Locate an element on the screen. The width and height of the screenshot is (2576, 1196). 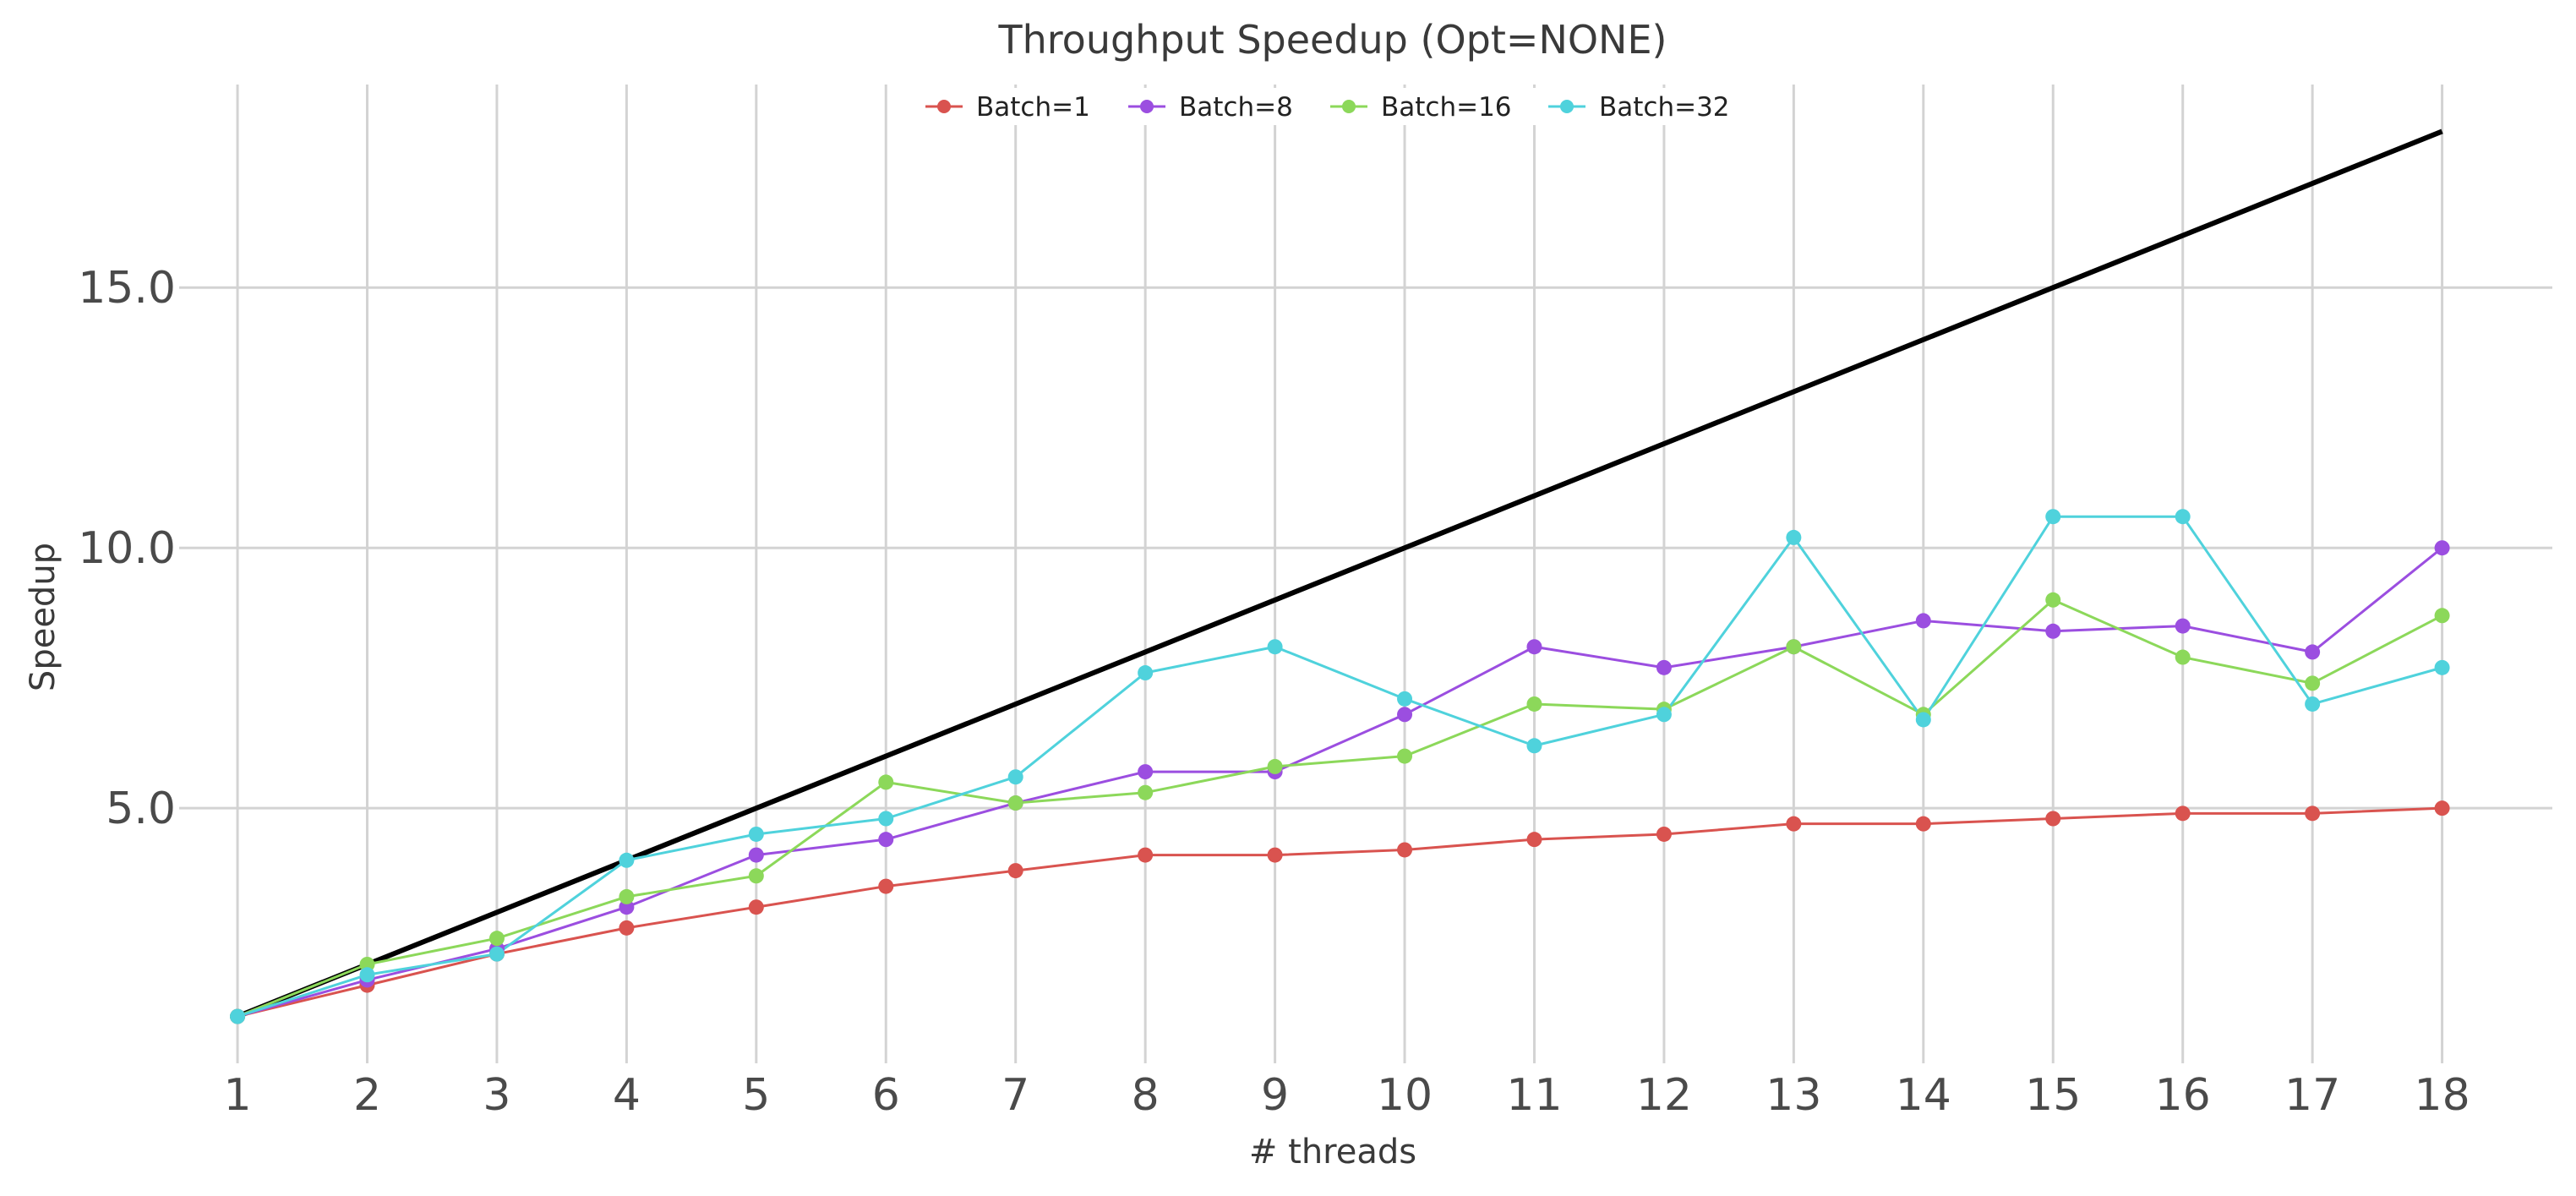
x-tick-labels: 1 2 3 4 5 6 7 8 9 10 11 12 13 14 15 16 17 18 is located at coordinates (1347, 1095).